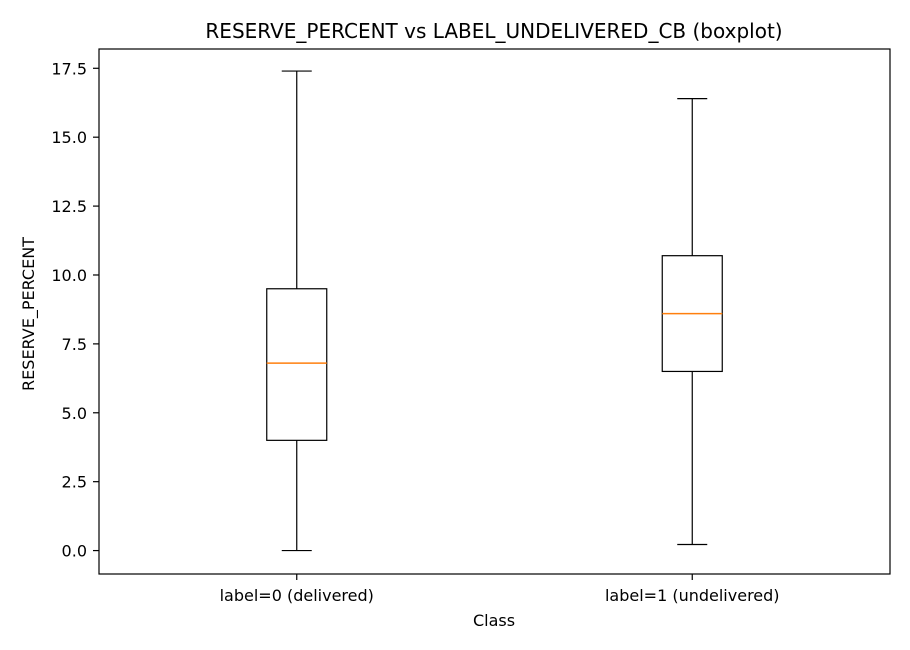 The image size is (910, 650). Describe the element at coordinates (75, 310) in the screenshot. I see `y-axis: 0.0 2.5 5.0 7.5 10.0 12.5 15.0 17.5` at that location.